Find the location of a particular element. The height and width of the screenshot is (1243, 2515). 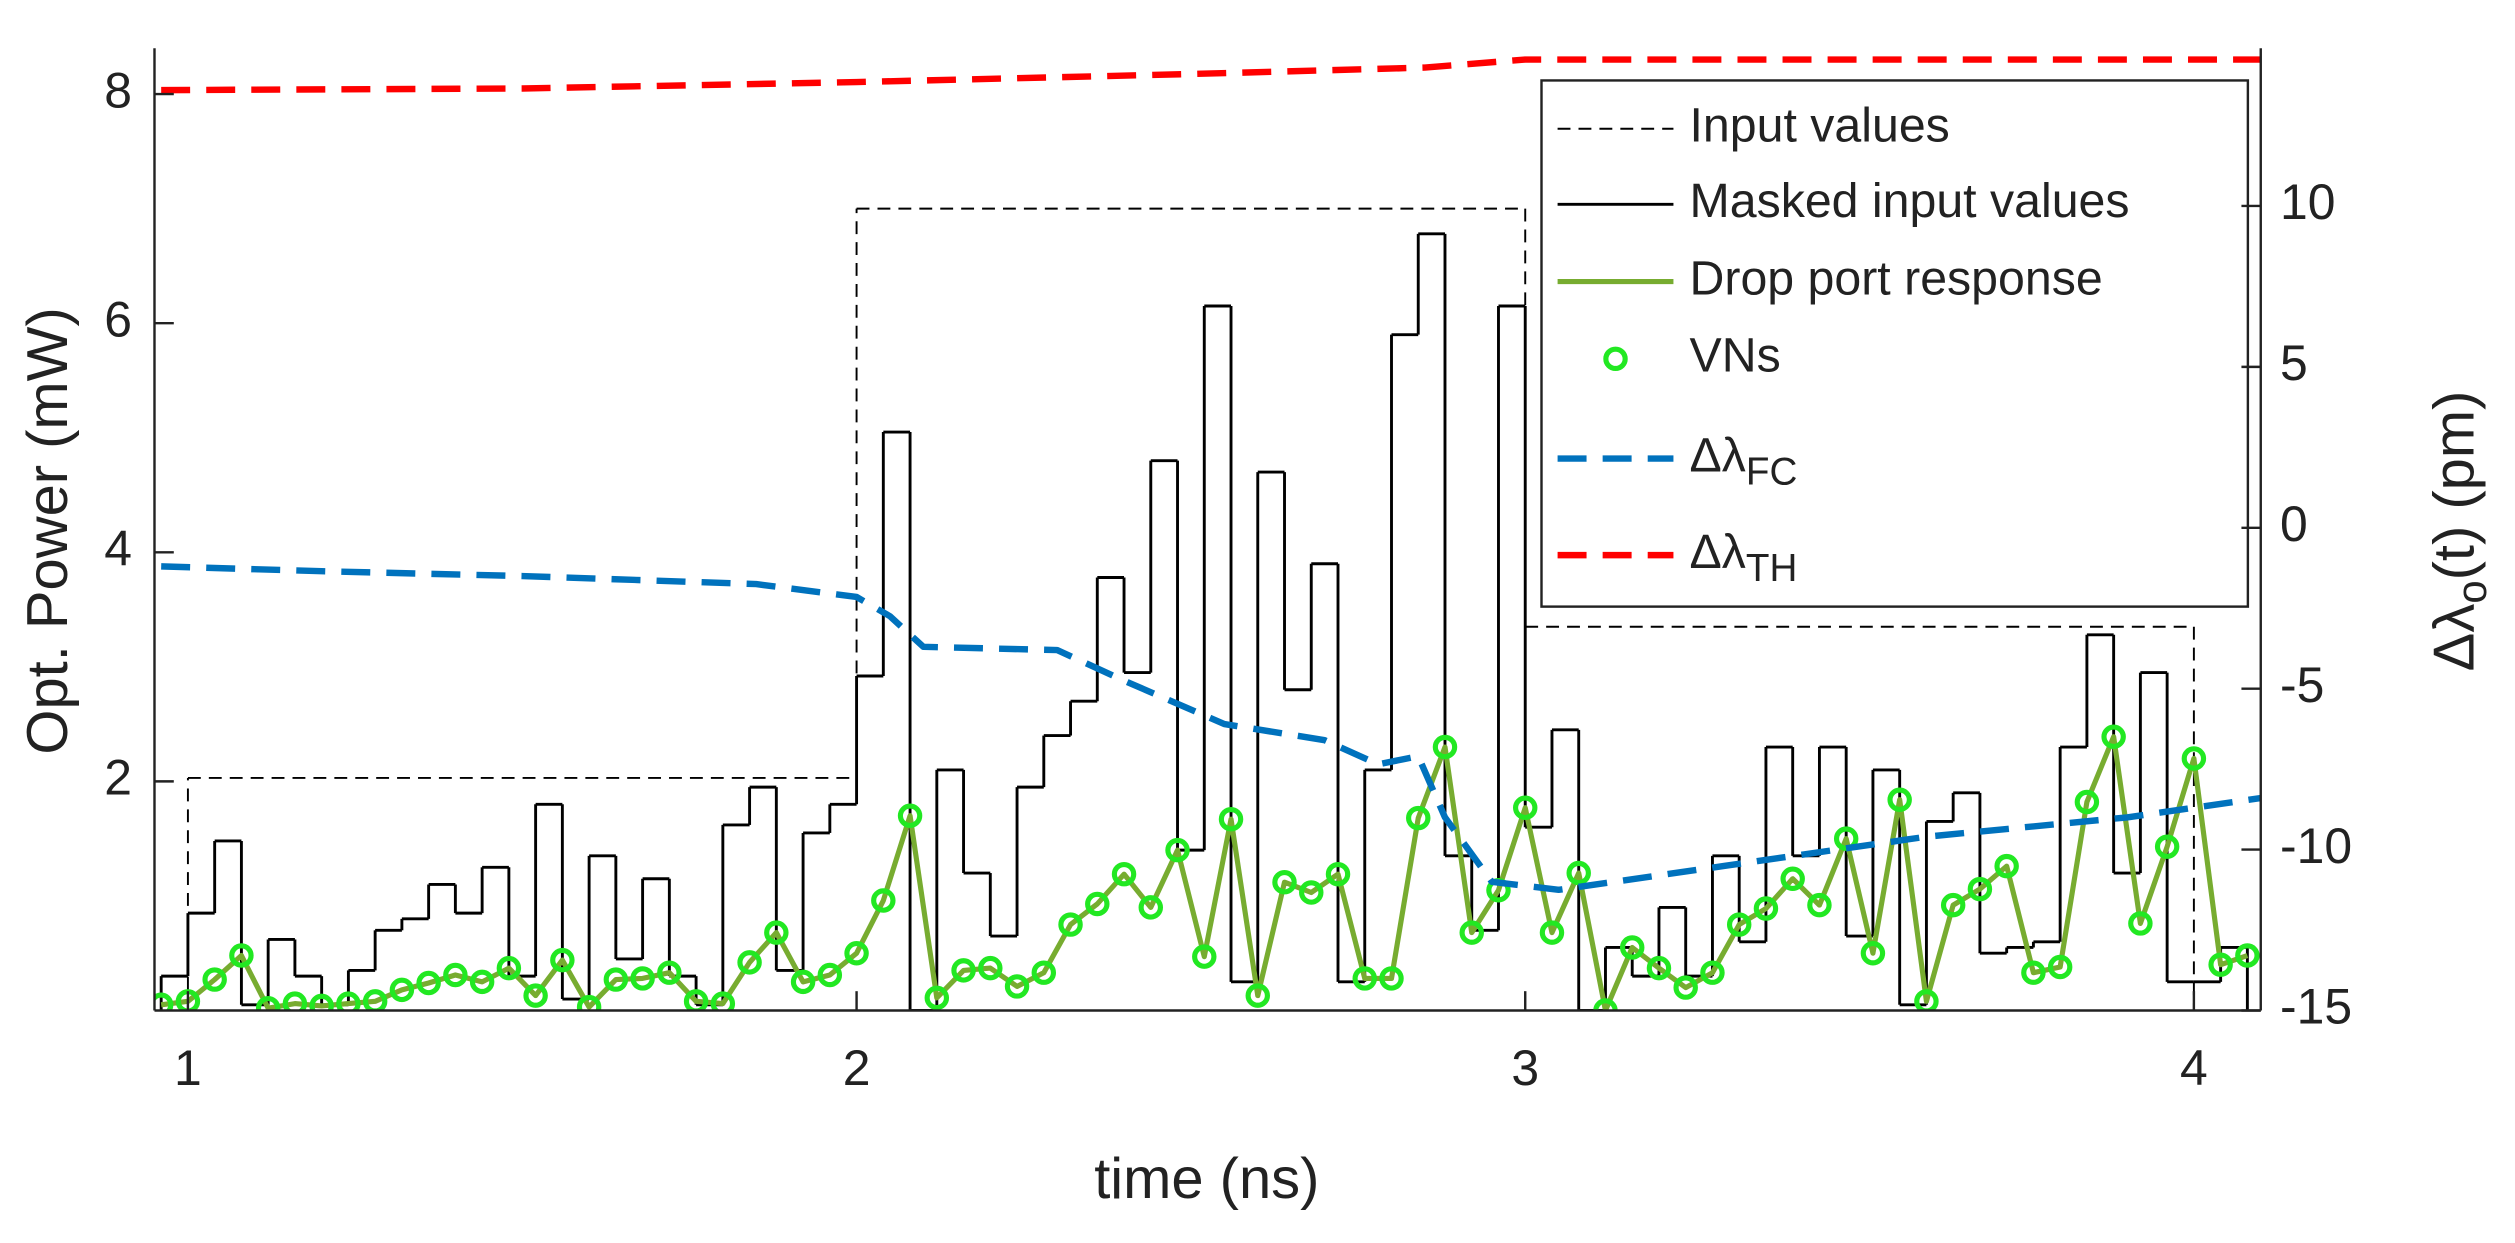

legend-label: Input values is located at coordinates (1820, 125).